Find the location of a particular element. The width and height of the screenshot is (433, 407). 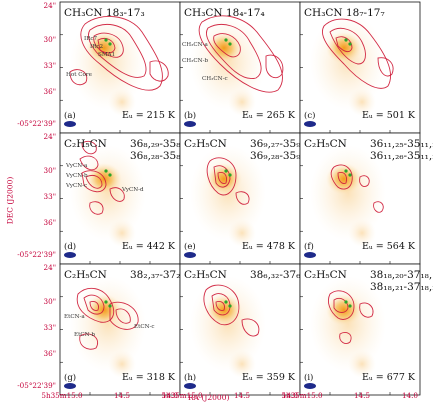

panel-letter: (f) is located at coordinates (309, 246).